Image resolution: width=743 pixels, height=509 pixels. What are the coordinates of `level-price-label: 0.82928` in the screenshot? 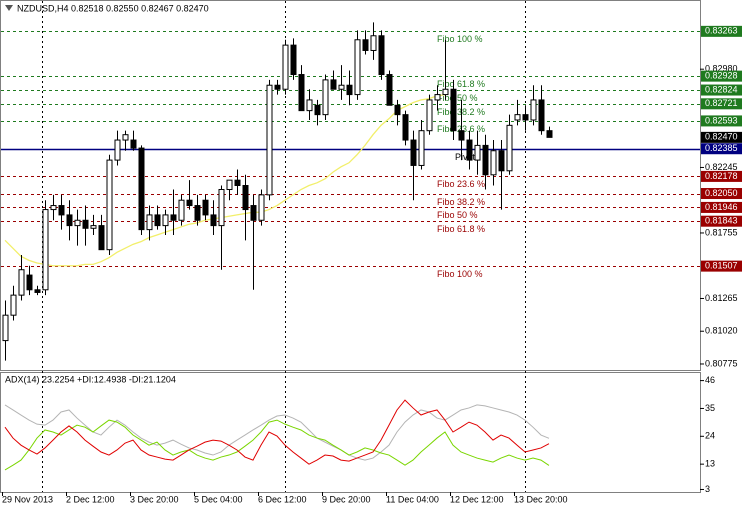 It's located at (721, 76).